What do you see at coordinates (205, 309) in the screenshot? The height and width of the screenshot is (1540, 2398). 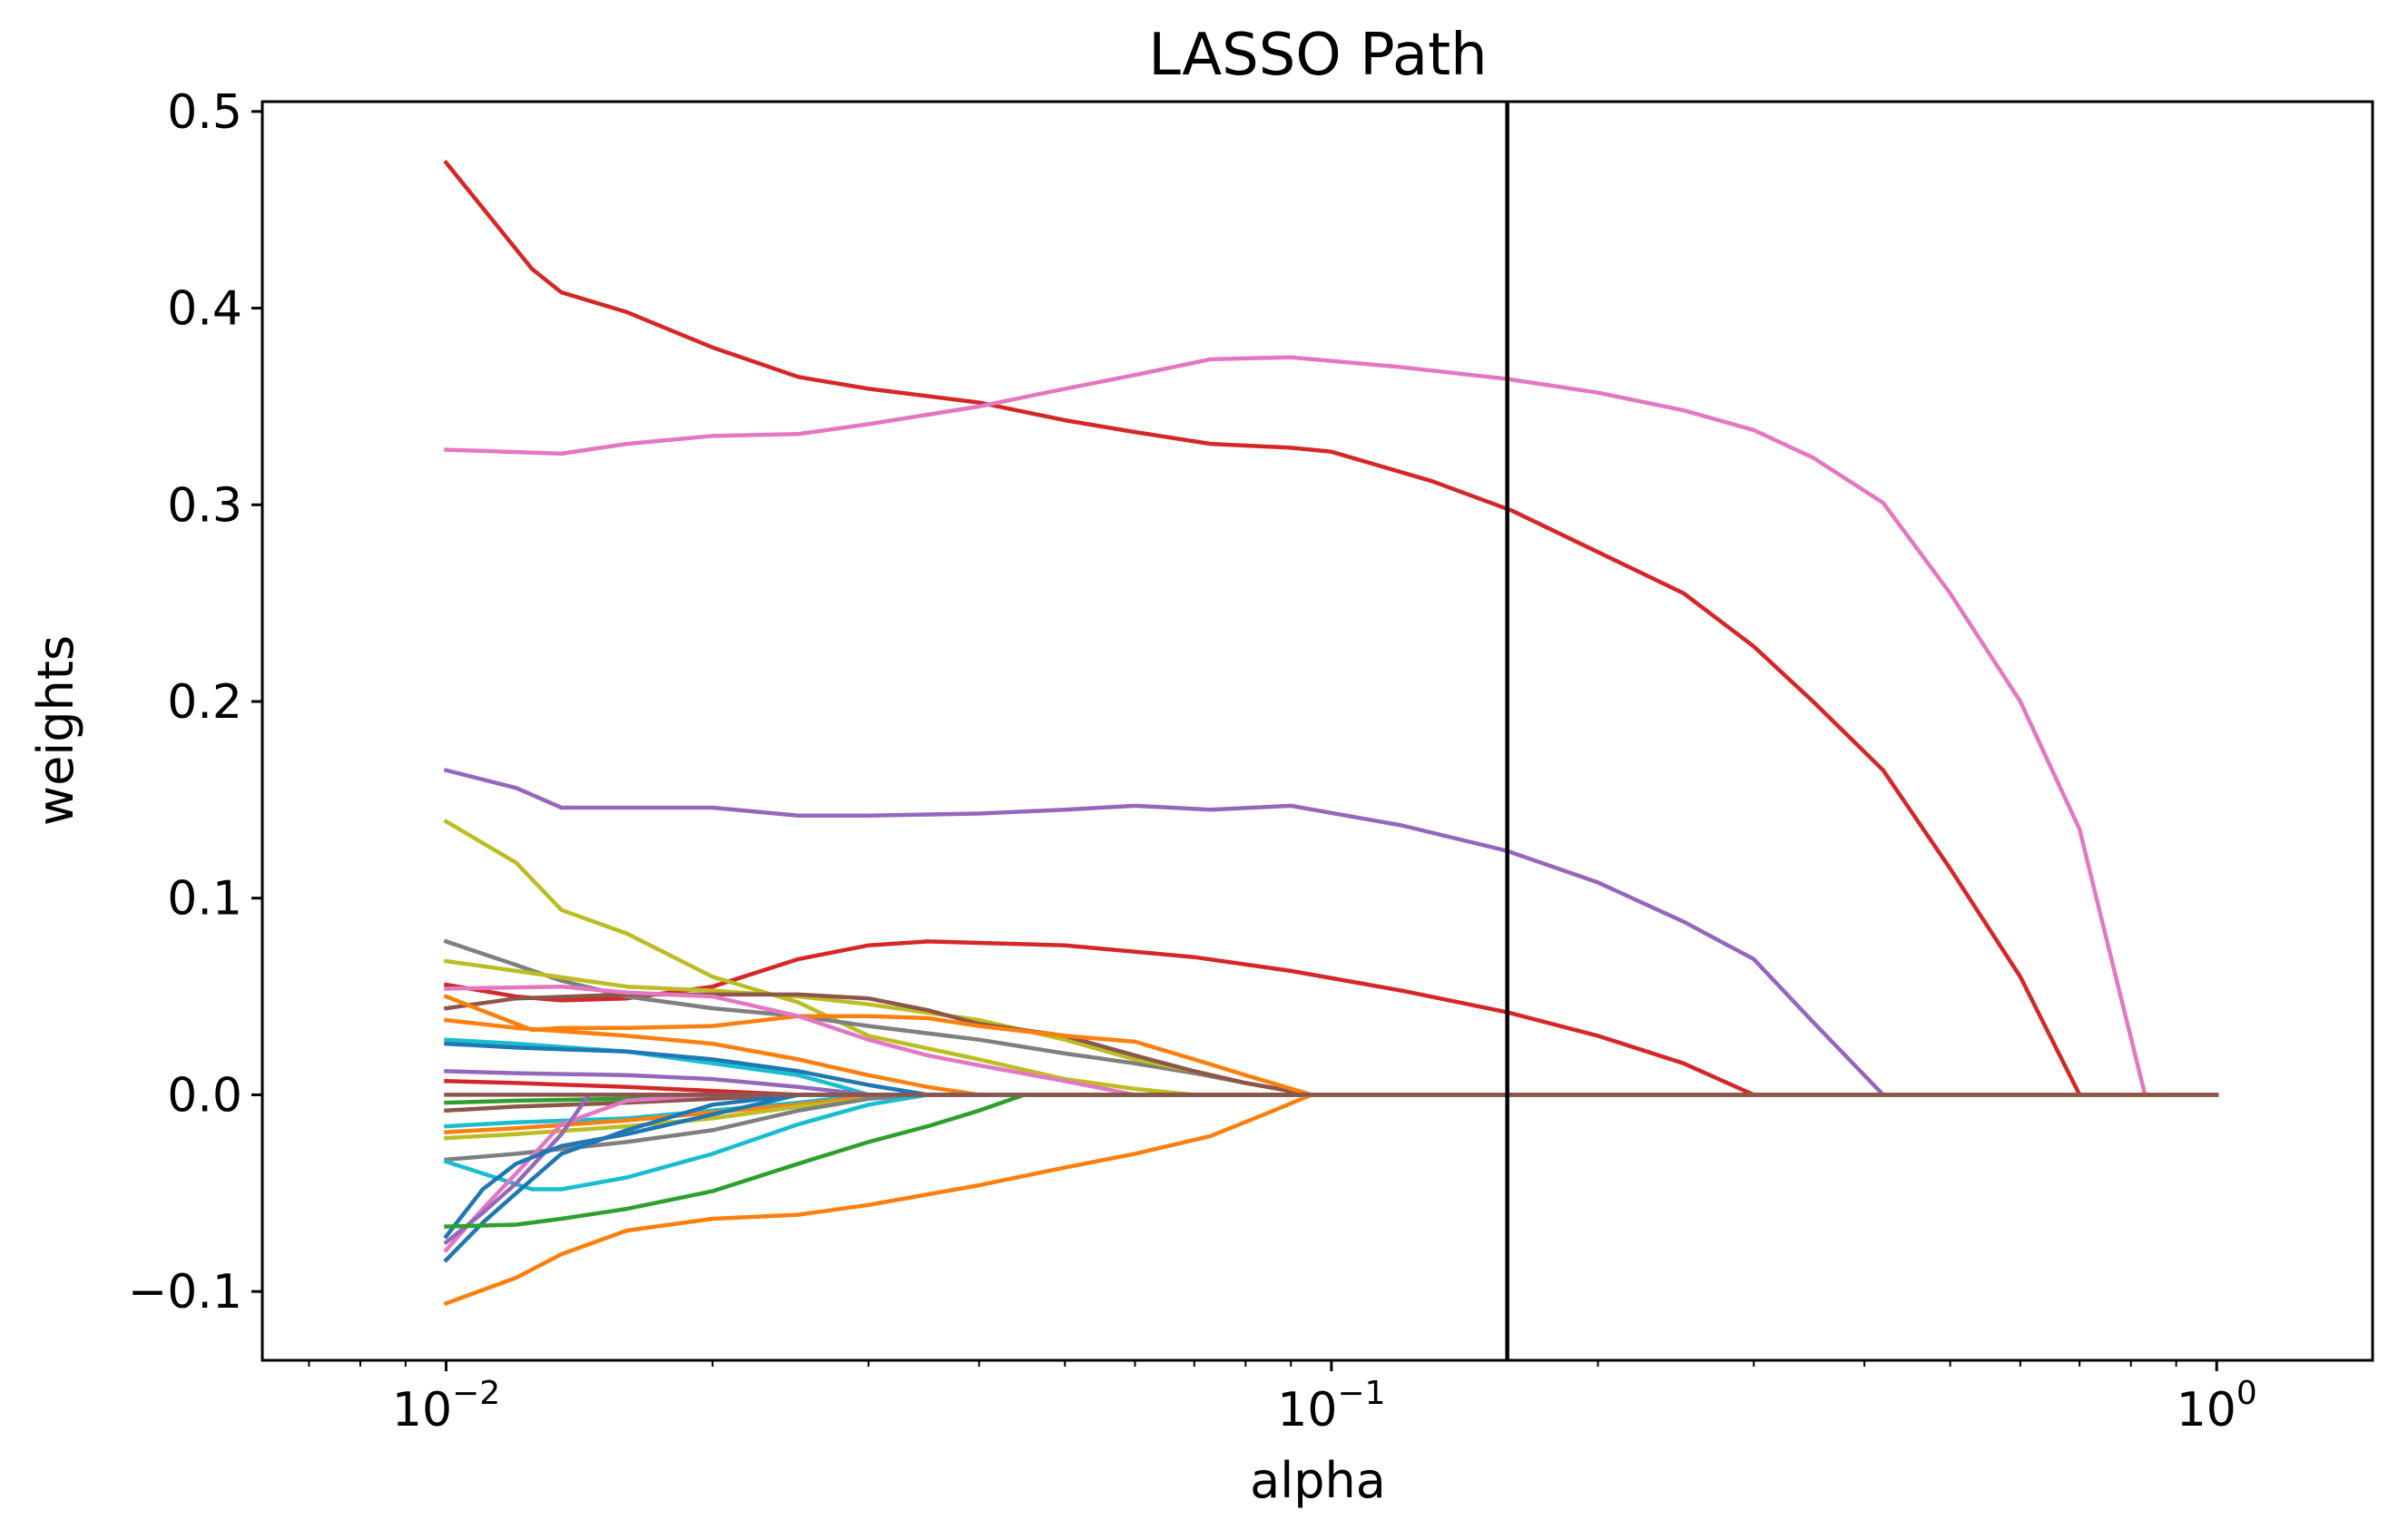 I see `y-tick-label: 0.4` at bounding box center [205, 309].